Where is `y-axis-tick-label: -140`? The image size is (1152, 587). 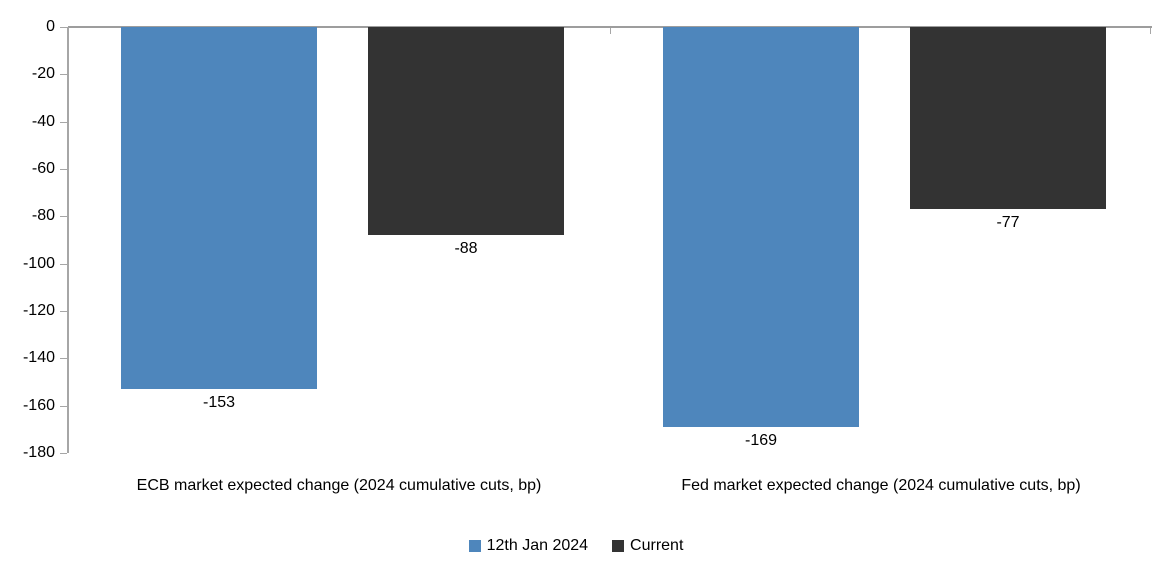 y-axis-tick-label: -140 is located at coordinates (38, 358).